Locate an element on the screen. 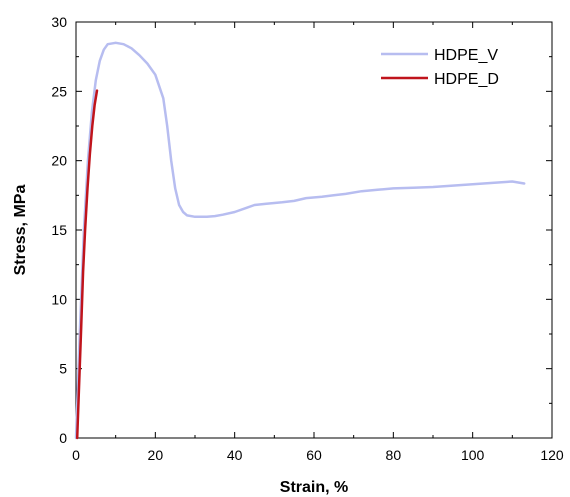 This screenshot has height=497, width=570. x-tick-label: 40 is located at coordinates (235, 455).